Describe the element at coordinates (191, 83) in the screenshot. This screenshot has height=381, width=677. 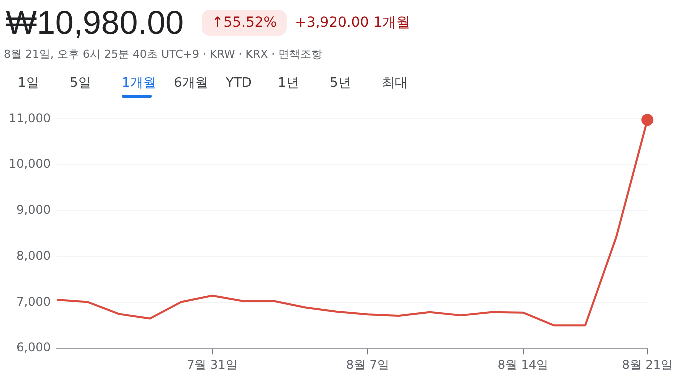
I see `text: 6개월` at that location.